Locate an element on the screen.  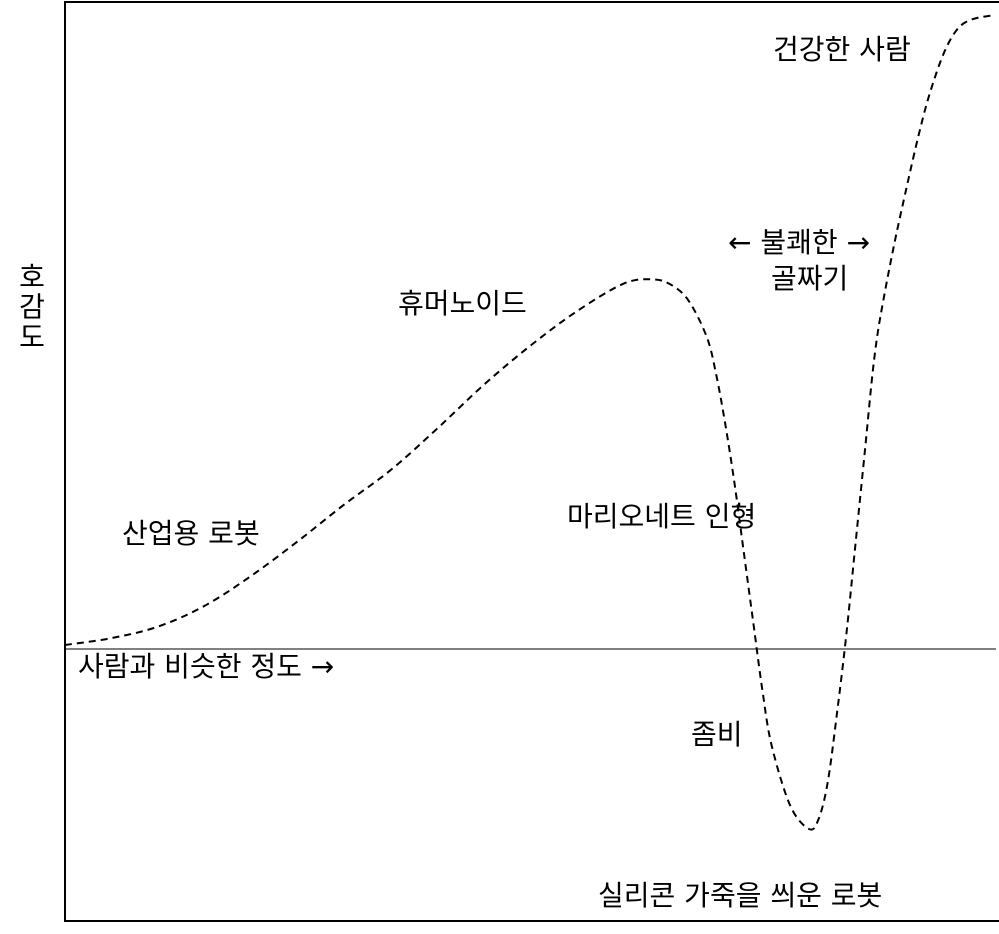
annotation-valley: 골짜기 is located at coordinates (810, 278).